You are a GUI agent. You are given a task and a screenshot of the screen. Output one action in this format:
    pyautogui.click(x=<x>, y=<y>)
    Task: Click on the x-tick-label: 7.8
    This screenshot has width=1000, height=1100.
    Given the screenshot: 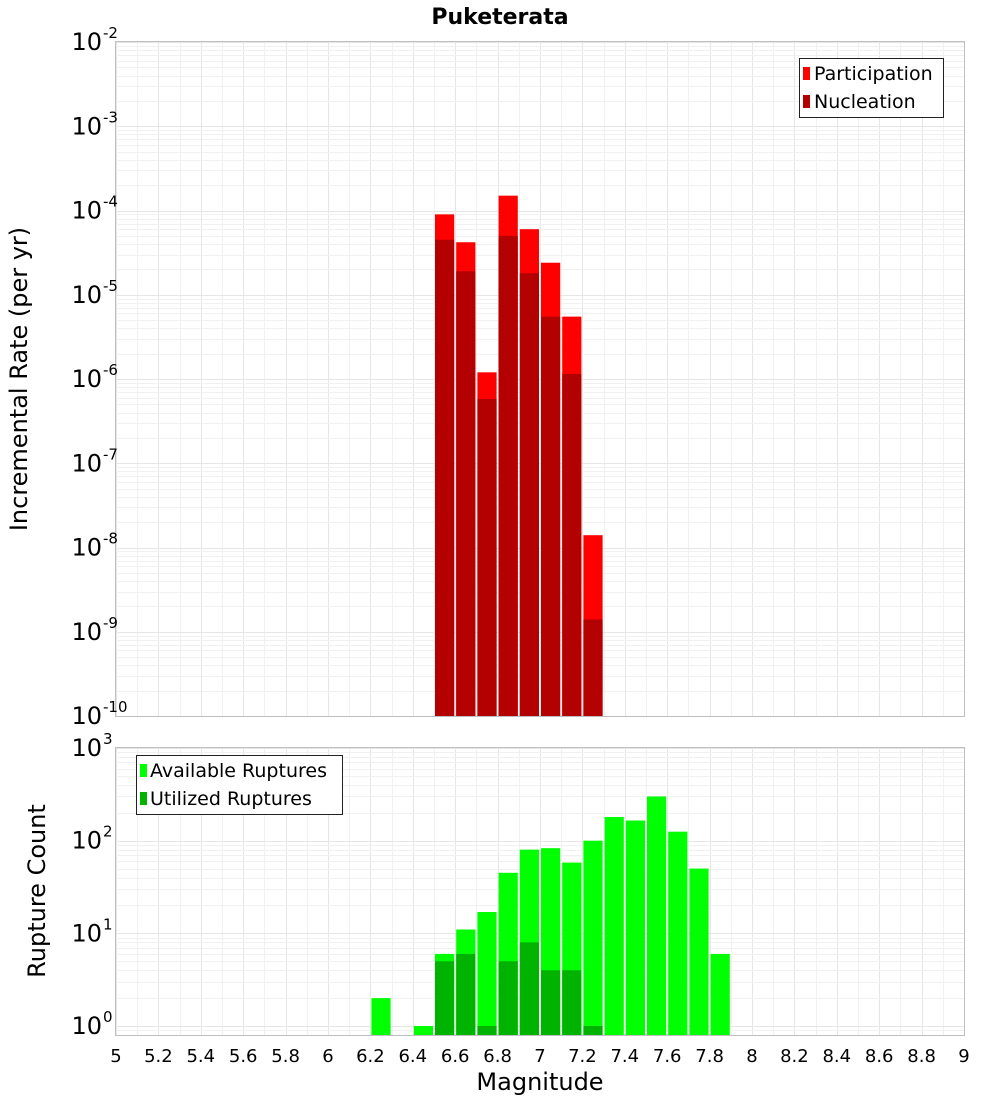 What is the action you would take?
    pyautogui.click(x=709, y=1056)
    